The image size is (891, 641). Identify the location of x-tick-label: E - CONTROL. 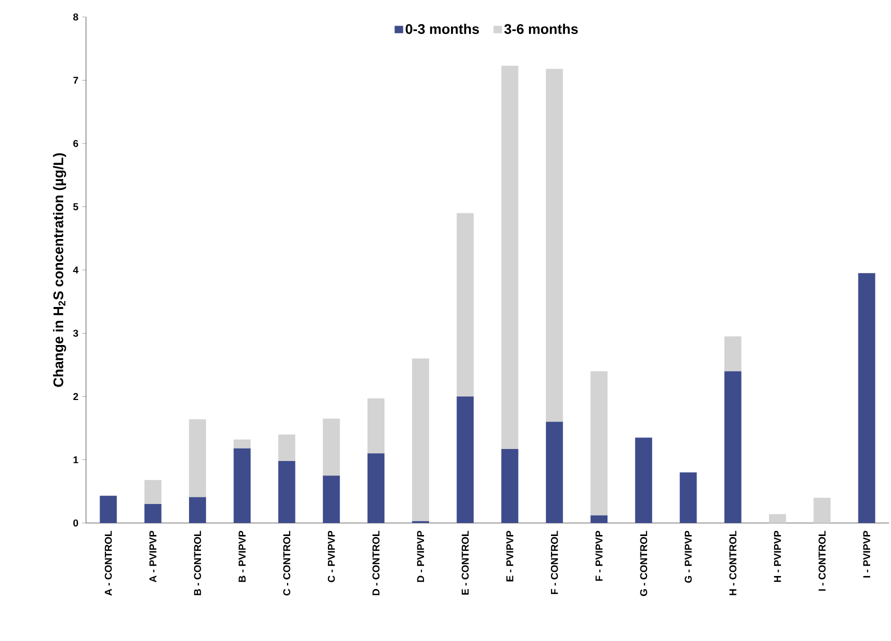
(465, 562).